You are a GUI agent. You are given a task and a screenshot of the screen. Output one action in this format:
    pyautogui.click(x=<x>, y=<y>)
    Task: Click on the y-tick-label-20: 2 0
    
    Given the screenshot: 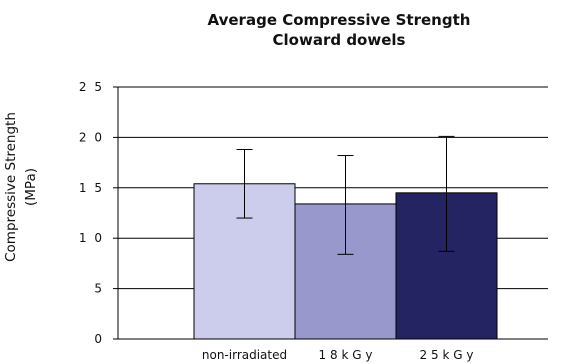 What is the action you would take?
    pyautogui.click(x=91, y=137)
    